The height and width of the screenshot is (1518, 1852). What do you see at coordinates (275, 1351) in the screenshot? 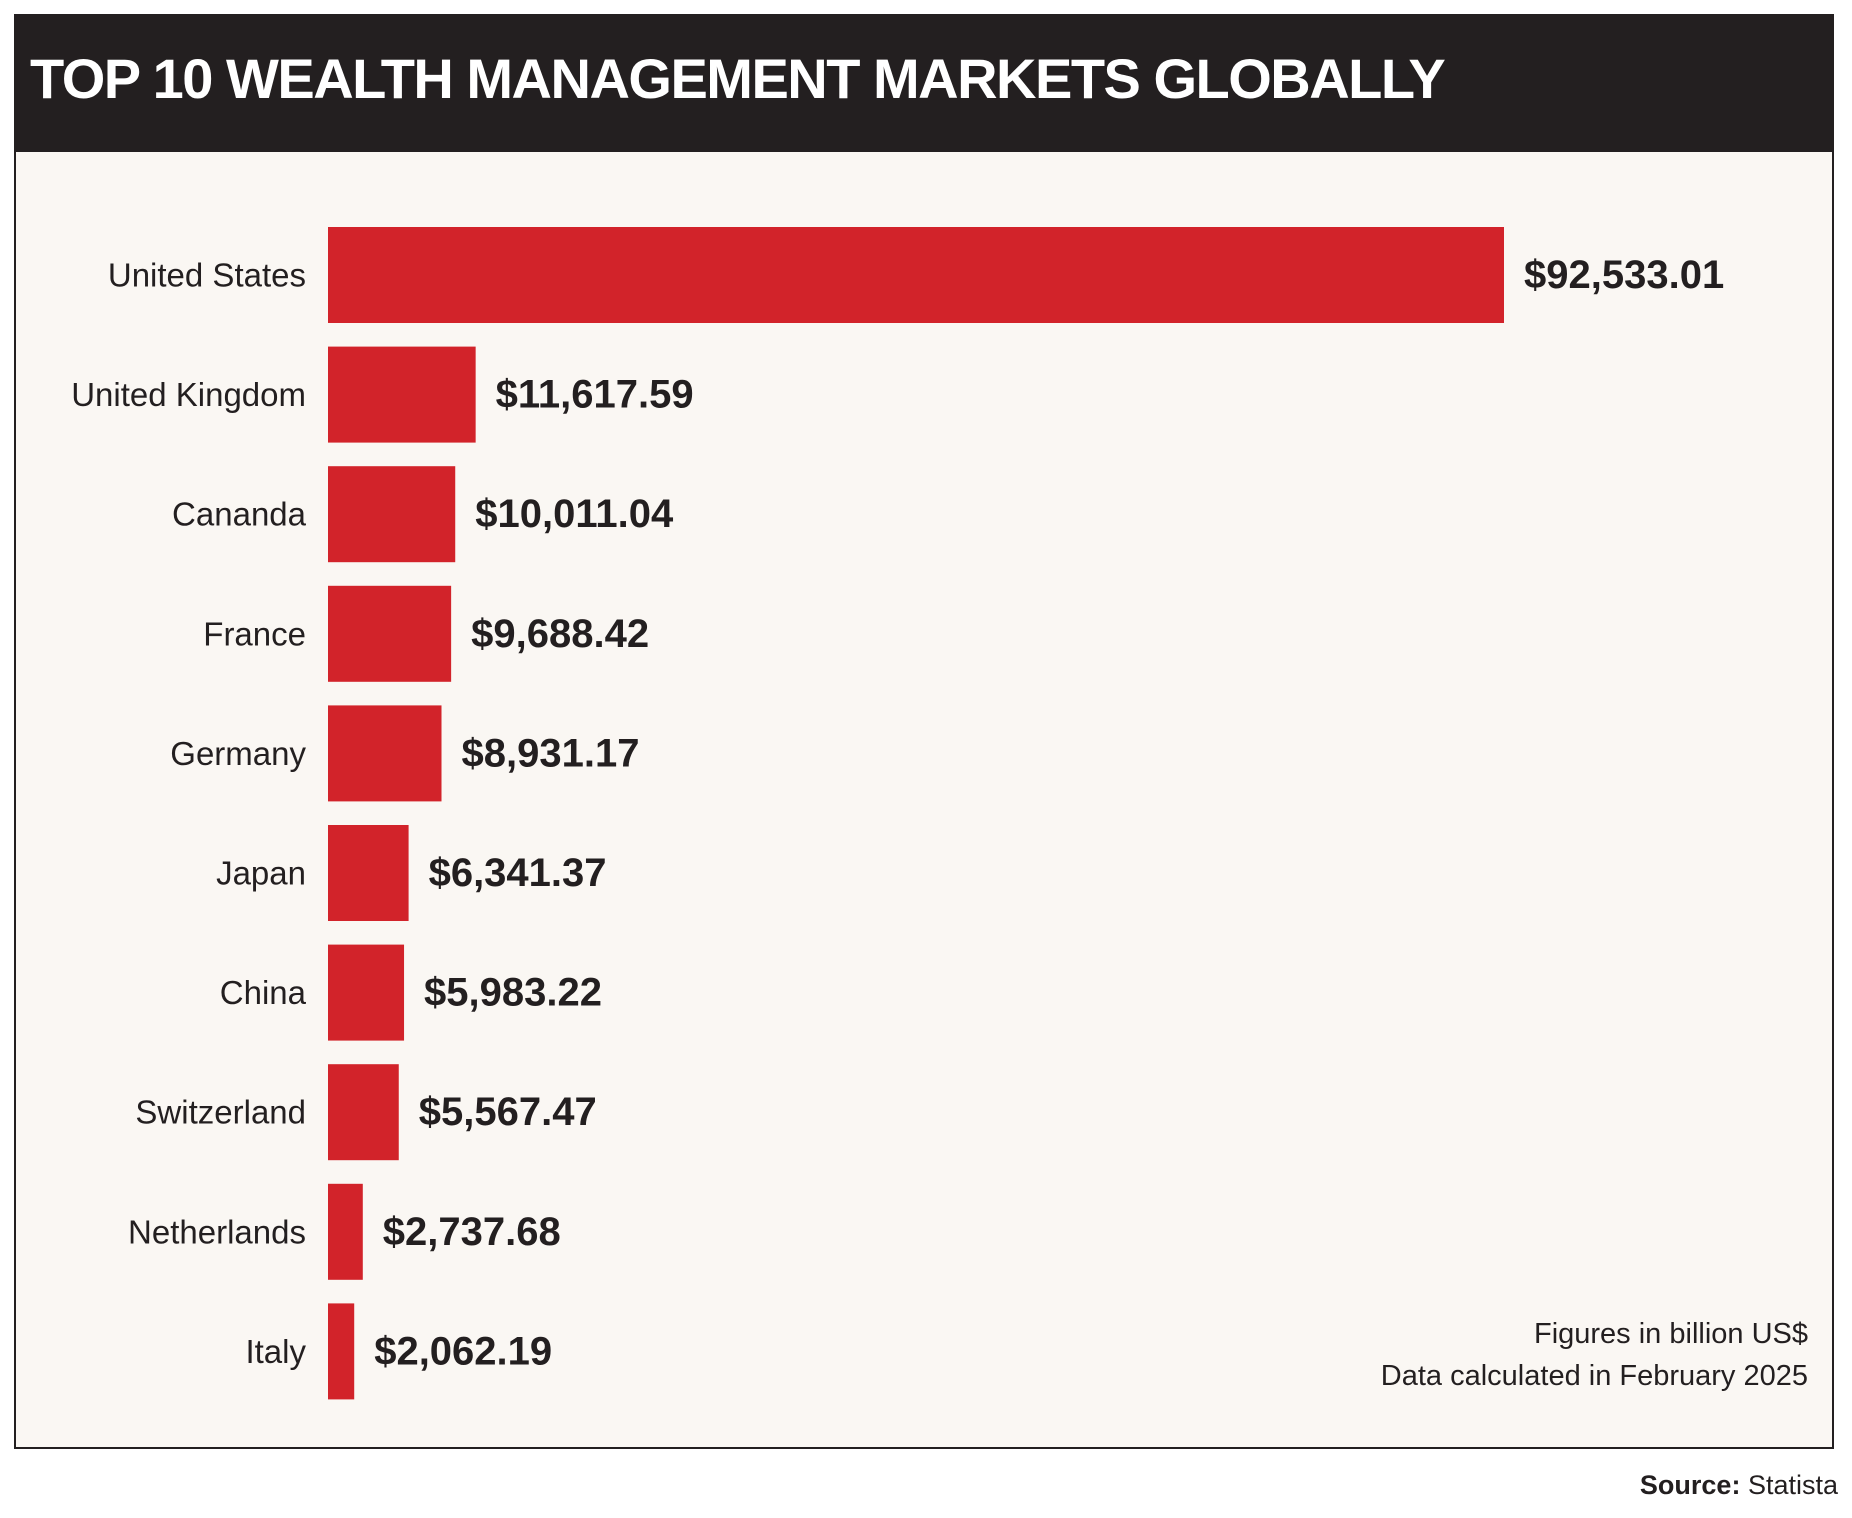
I see `category-label: Italy` at bounding box center [275, 1351].